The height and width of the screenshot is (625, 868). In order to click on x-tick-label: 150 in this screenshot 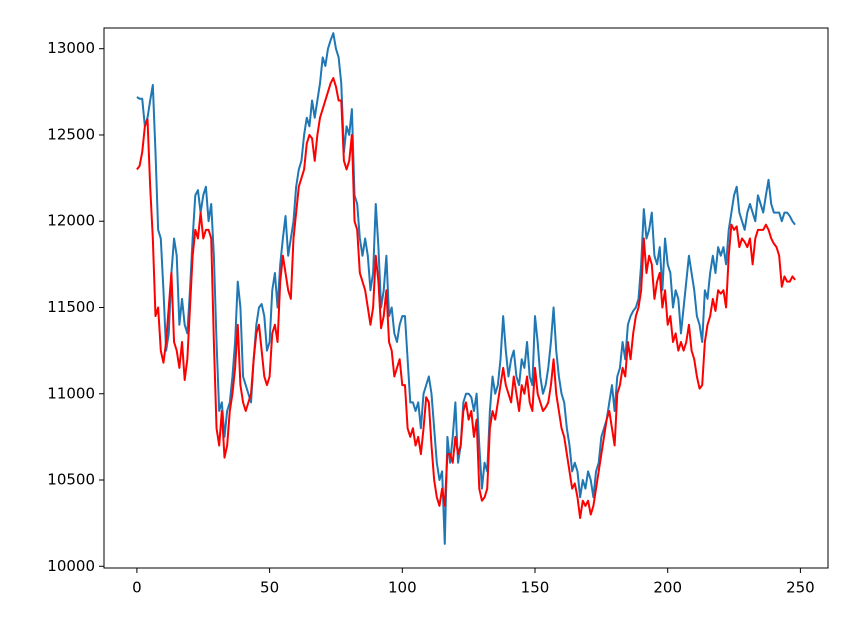, I will do `click(535, 588)`.